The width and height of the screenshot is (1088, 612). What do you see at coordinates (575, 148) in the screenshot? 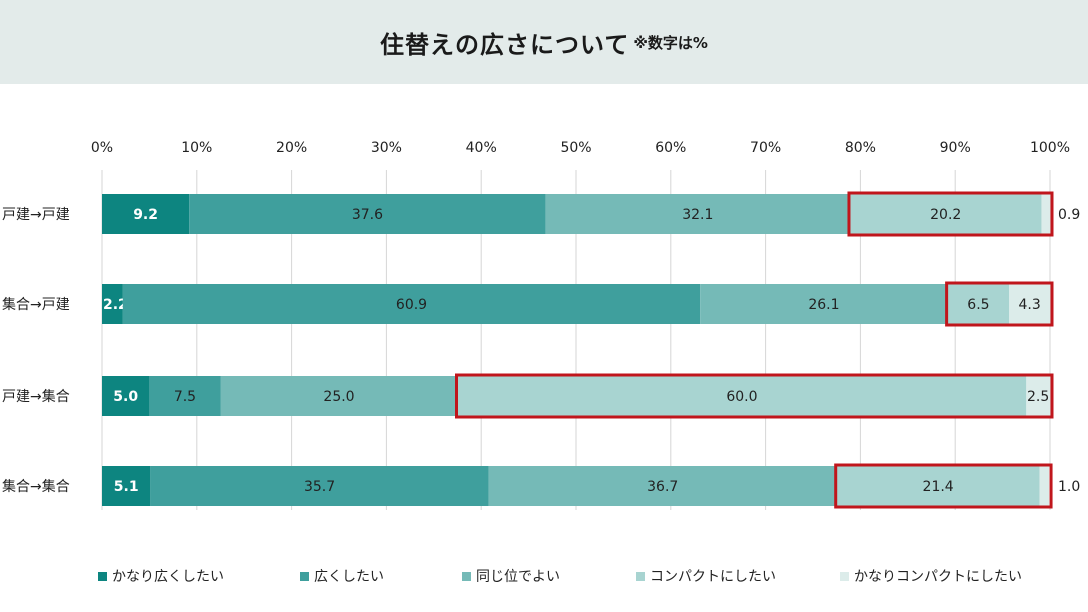
I see `x-tick-label: 50%` at bounding box center [575, 148].